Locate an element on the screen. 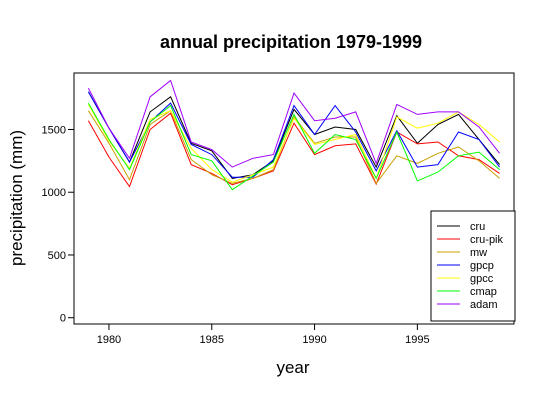 The height and width of the screenshot is (412, 550). x-tick-label: 1995 is located at coordinates (417, 340).